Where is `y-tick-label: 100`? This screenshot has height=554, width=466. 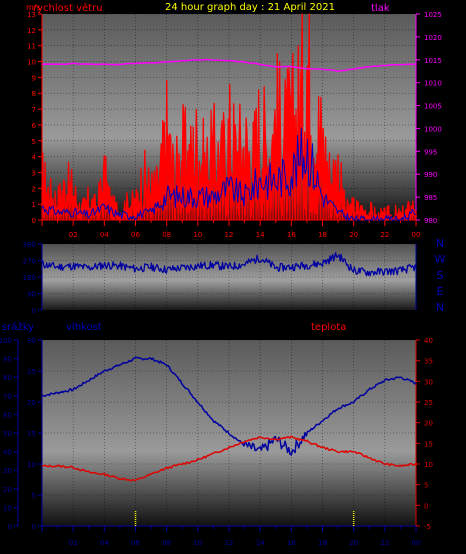
y-tick-label: 100 is located at coordinates (6, 341).